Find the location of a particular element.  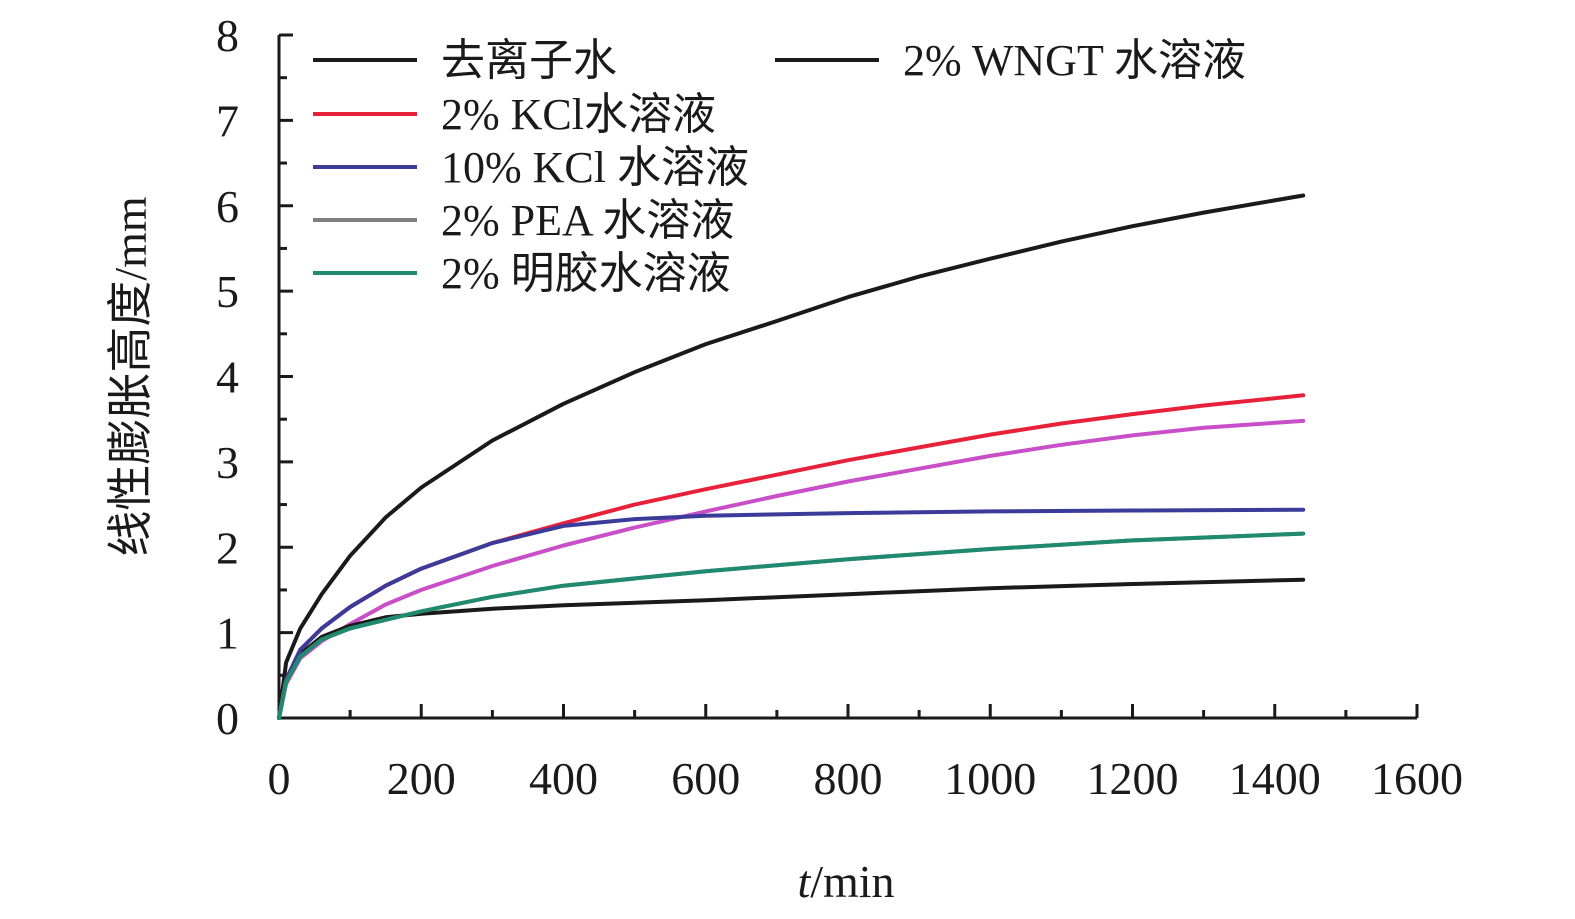

x-tick-label: 1000 is located at coordinates (990, 778).